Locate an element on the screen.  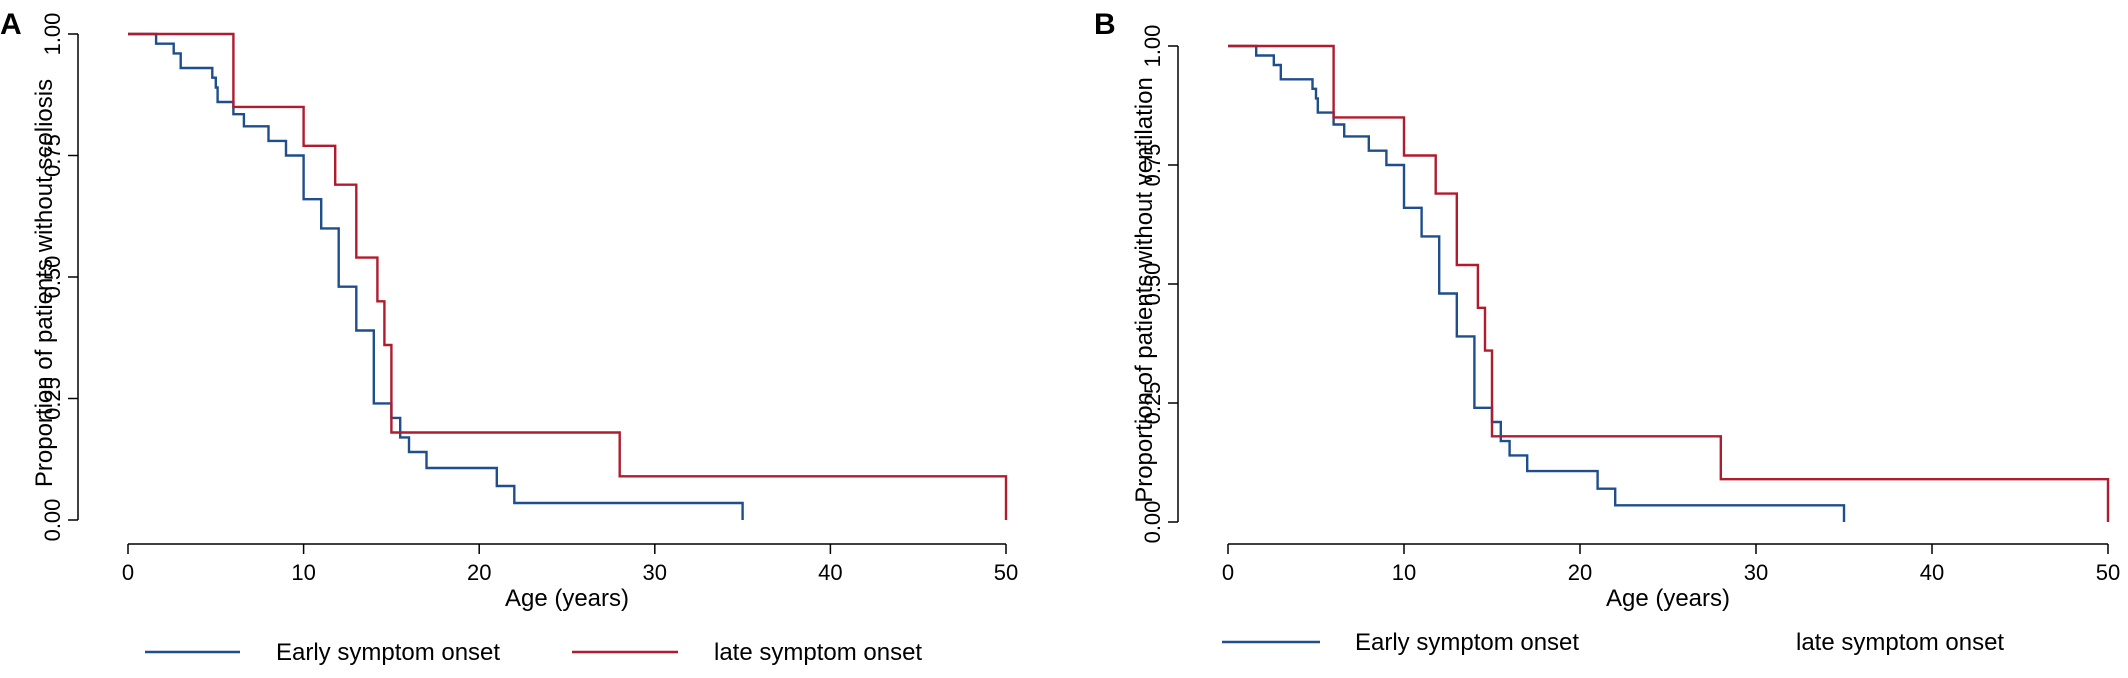
panel-label: B is located at coordinates (1105, 24).